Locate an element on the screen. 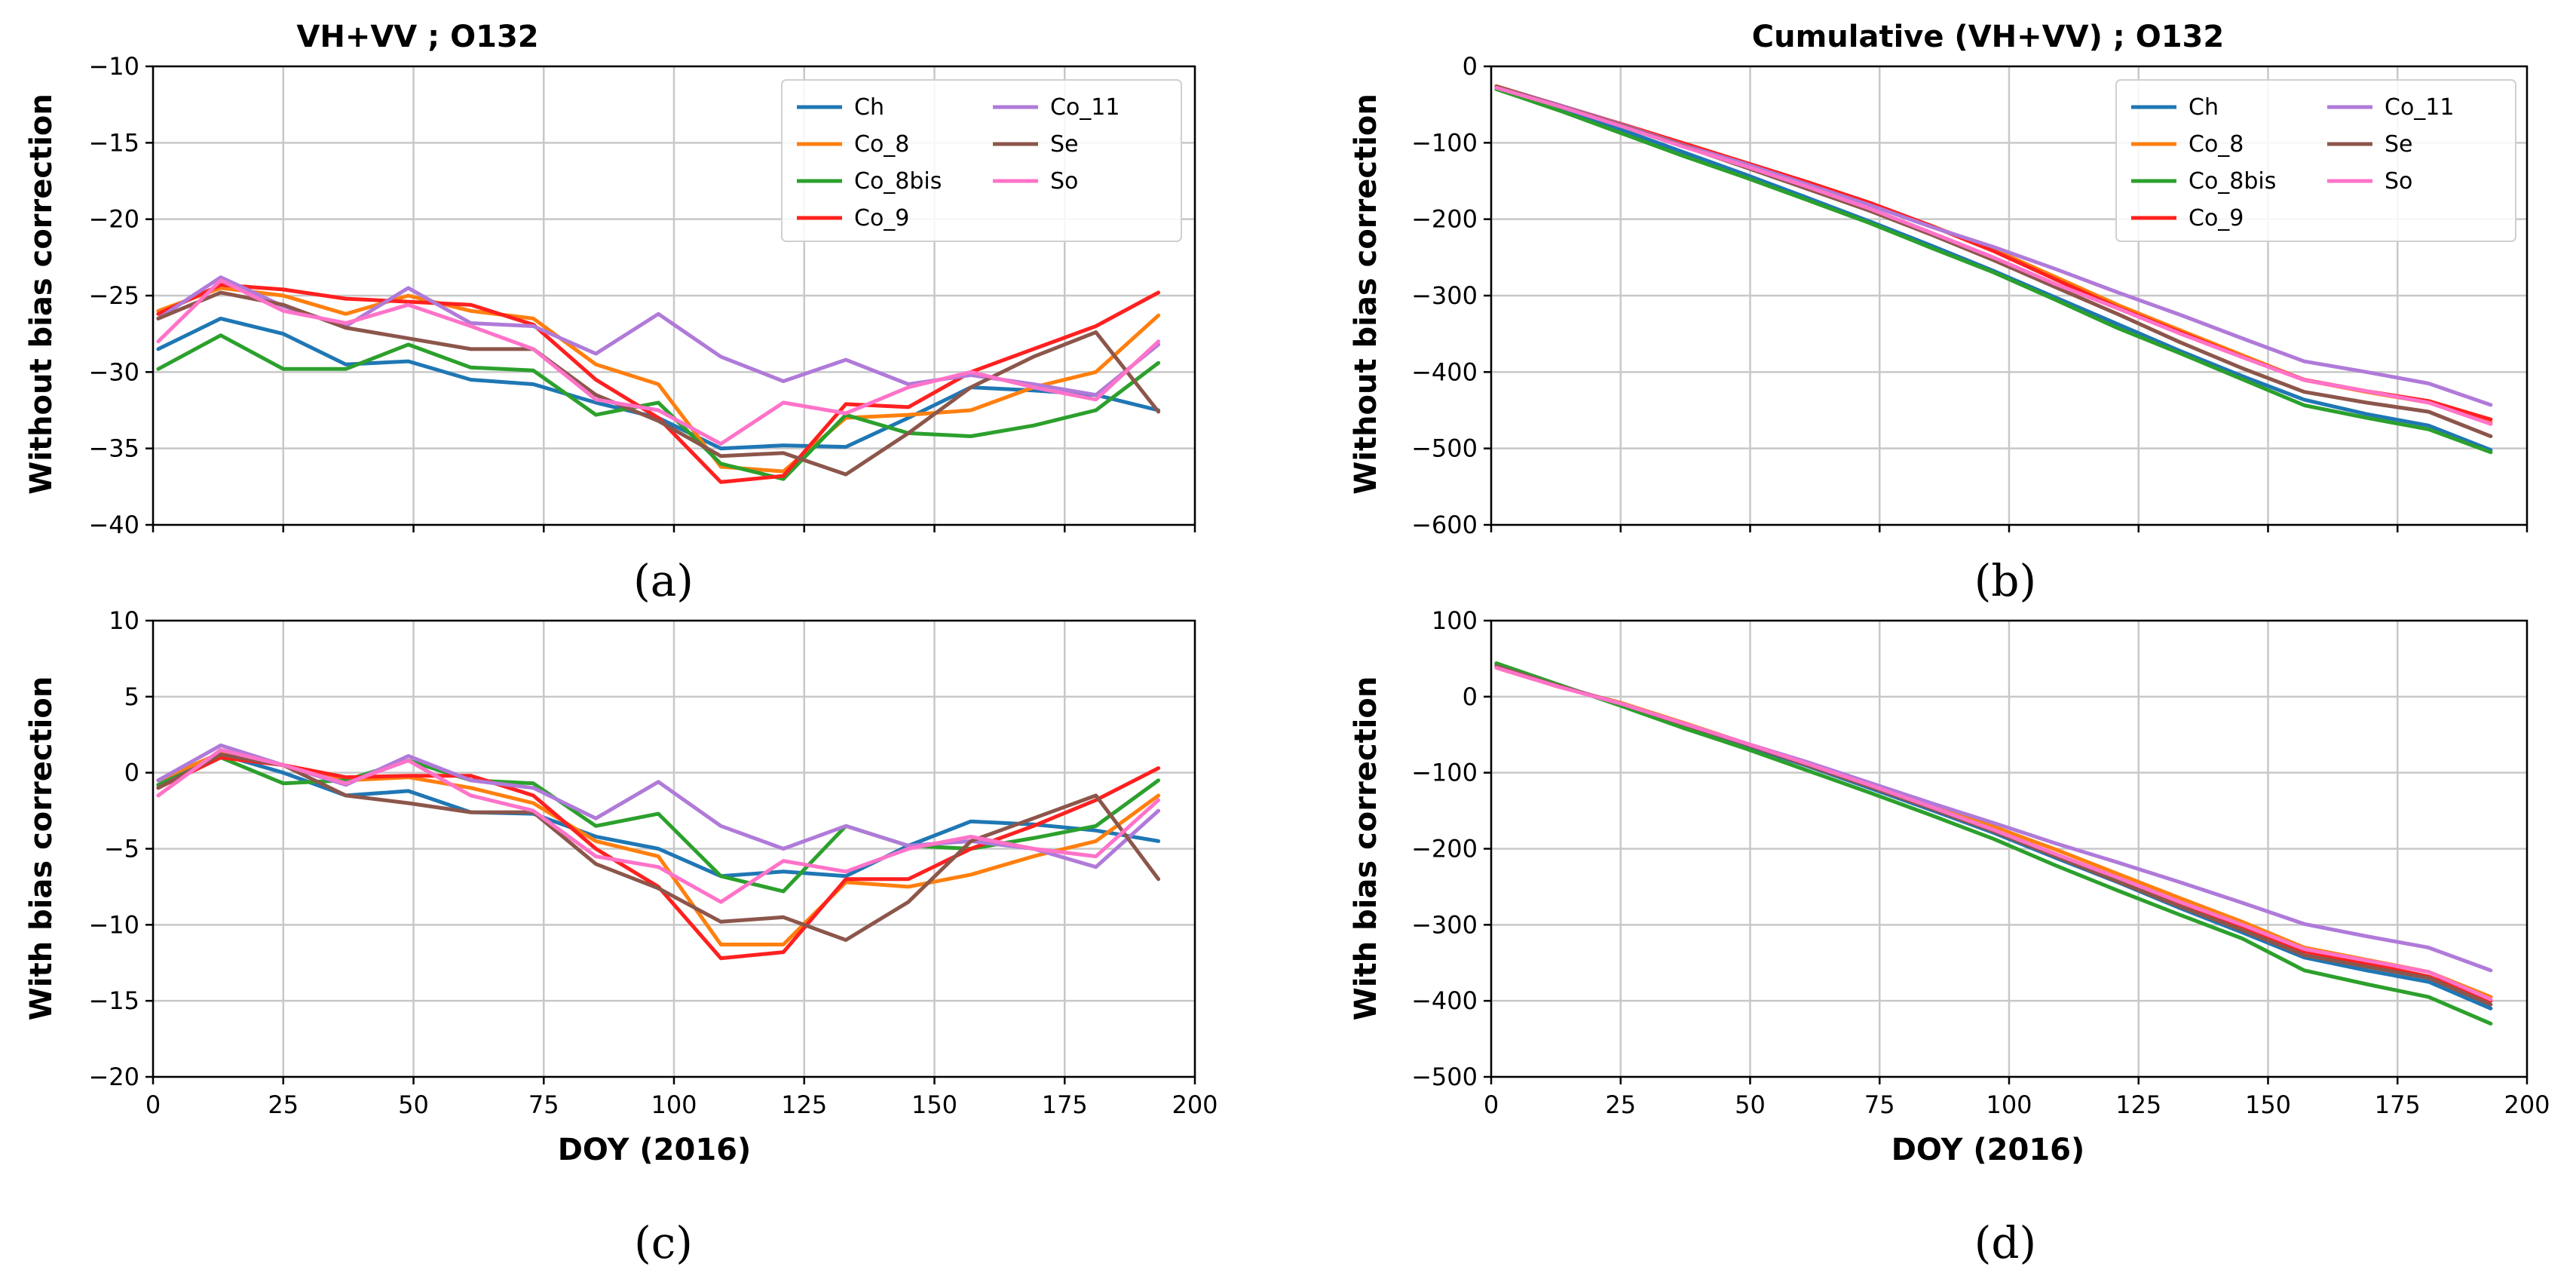 The width and height of the screenshot is (2576, 1285). panel-a-legend-label-Co_8bis: Co_8bis is located at coordinates (898, 181).